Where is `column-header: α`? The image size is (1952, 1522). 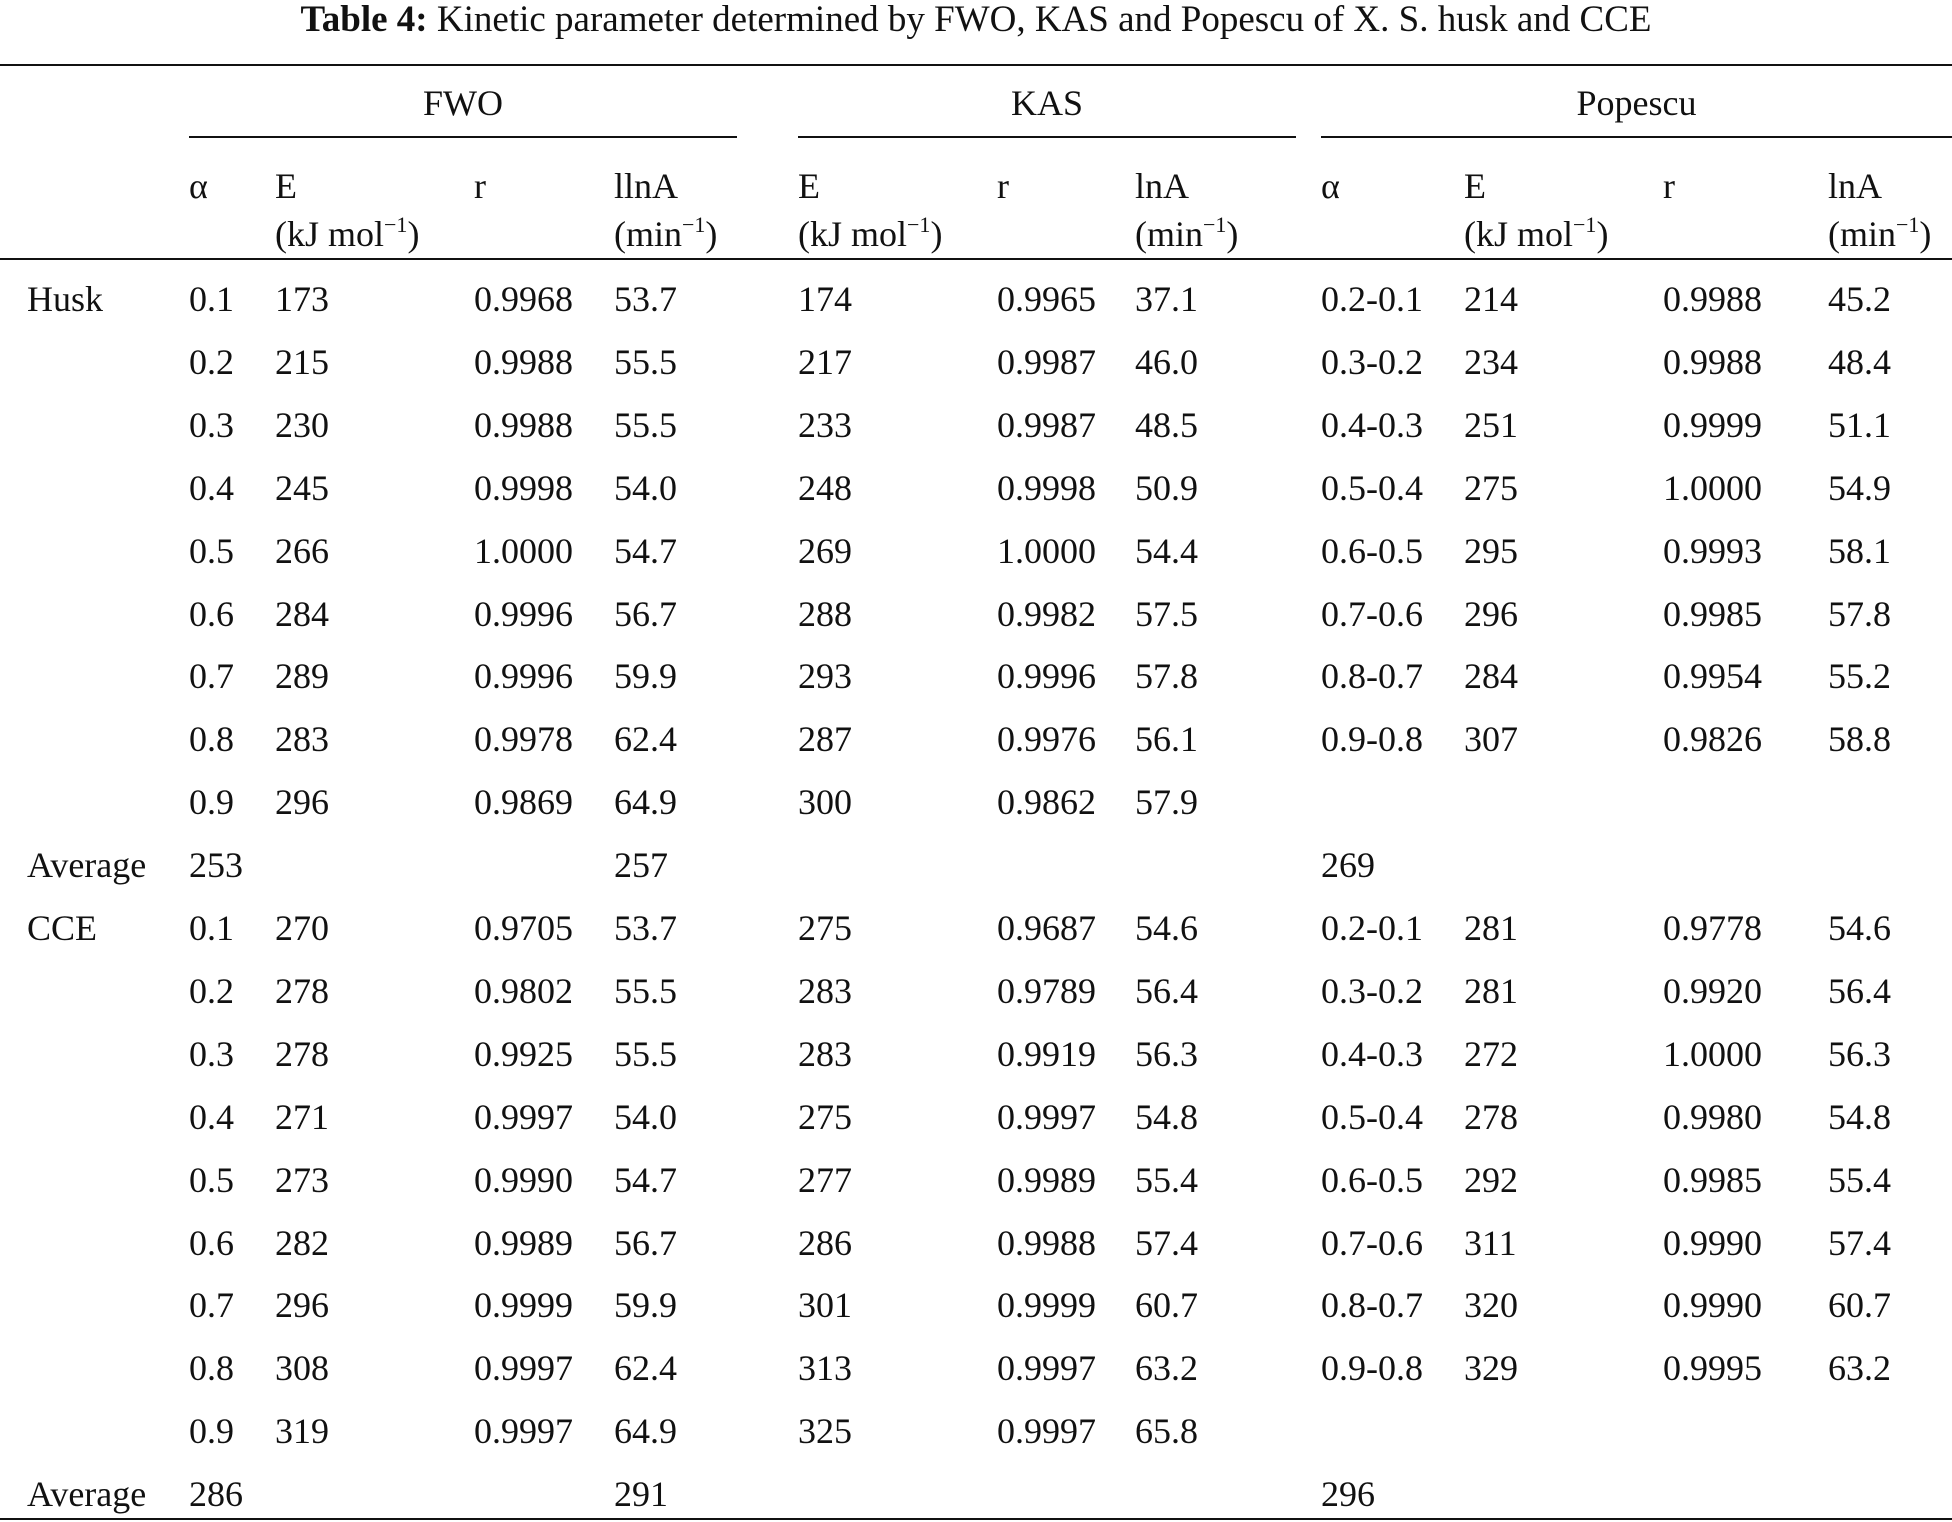 column-header: α is located at coordinates (1330, 186).